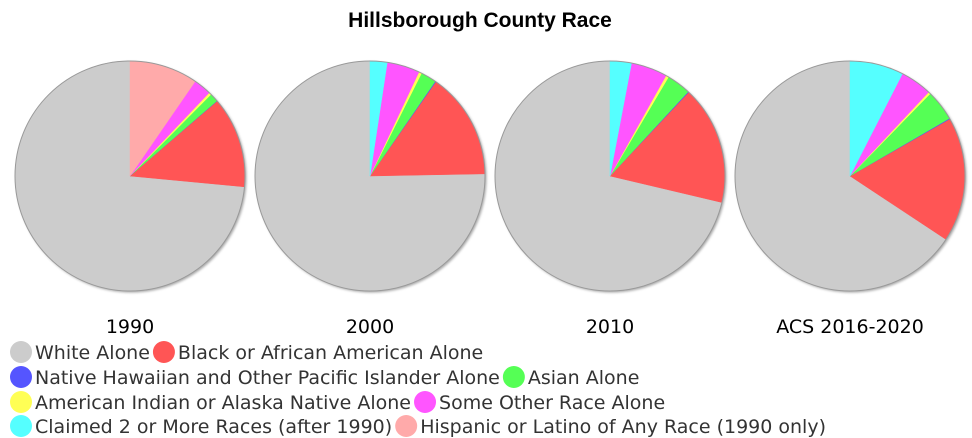 This screenshot has width=972, height=438. I want to click on legend-item-claimed-2-or-more-races-after-1990: Claimed 2 or More Races (after 1990), so click(201, 426).